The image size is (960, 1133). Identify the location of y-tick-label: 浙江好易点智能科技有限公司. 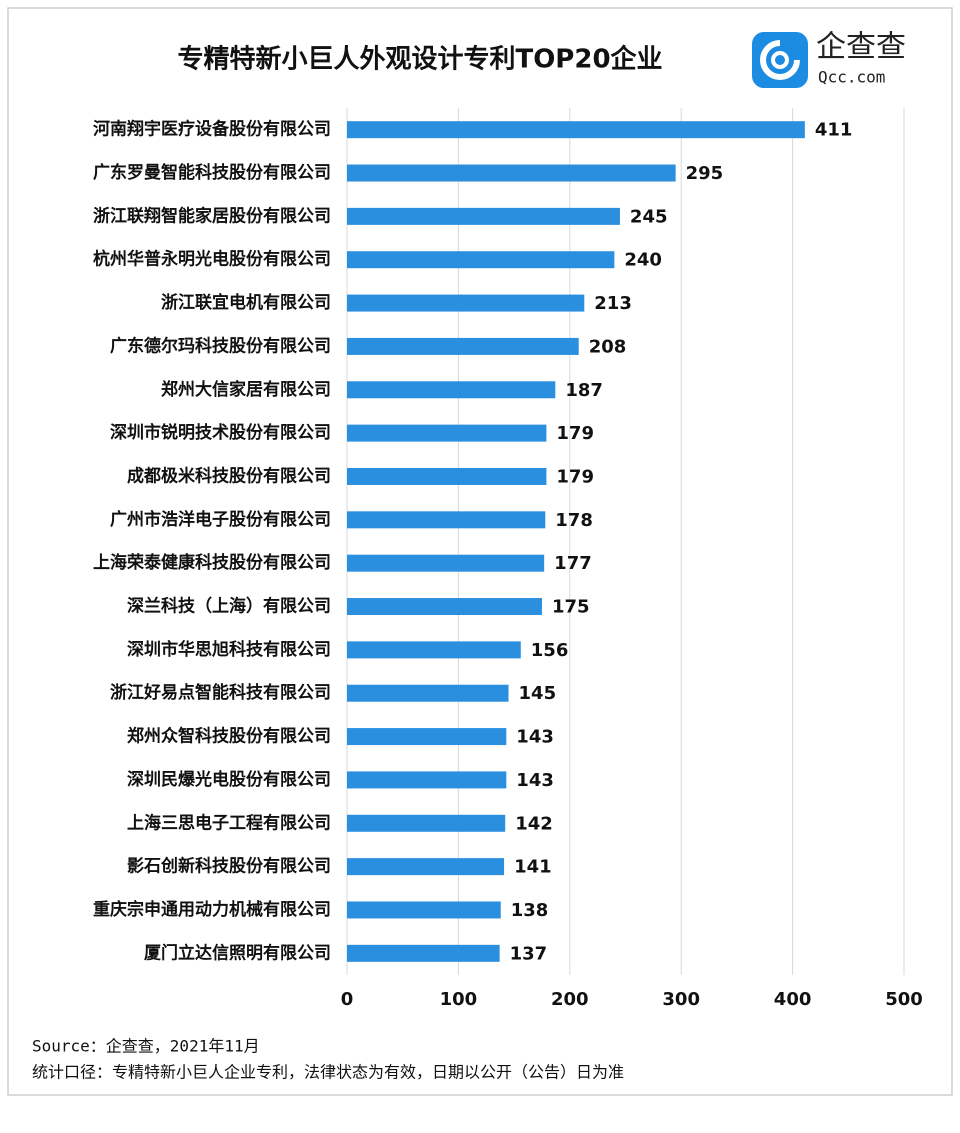
(220, 692).